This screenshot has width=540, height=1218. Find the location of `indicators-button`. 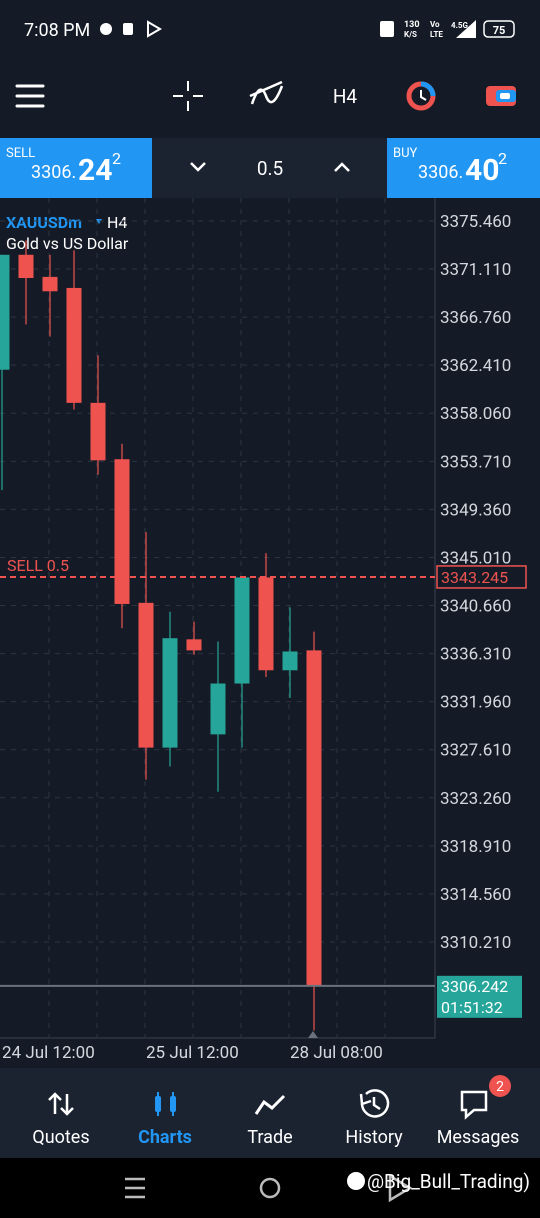

indicators-button is located at coordinates (266, 92).